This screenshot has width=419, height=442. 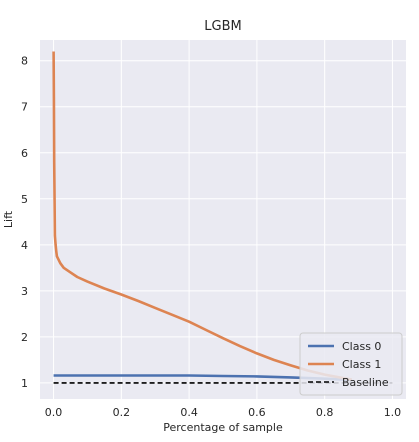 I want to click on y-tick-label: 3, so click(x=24, y=291).